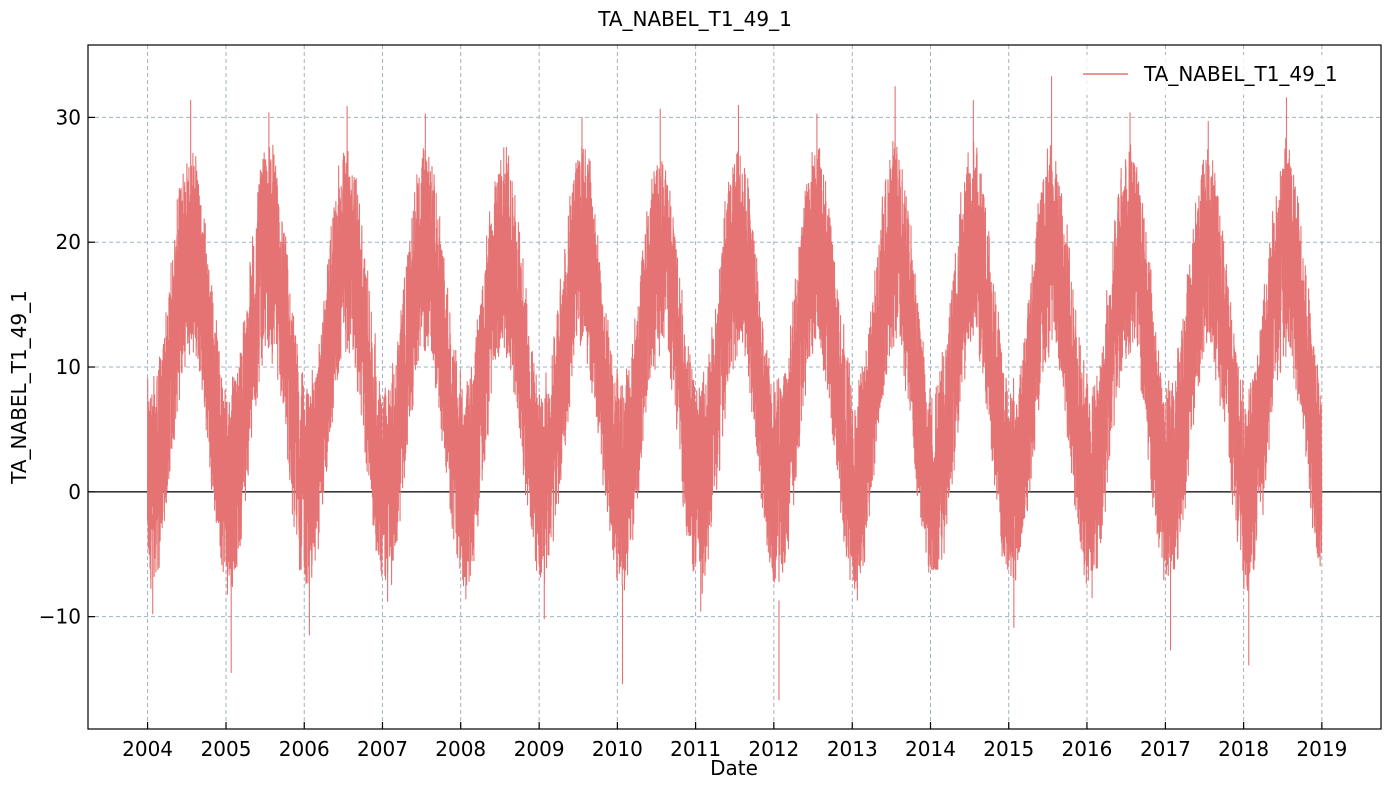 Image resolution: width=1389 pixels, height=789 pixels. Describe the element at coordinates (1008, 749) in the screenshot. I see `x-tick-label: 2015` at that location.